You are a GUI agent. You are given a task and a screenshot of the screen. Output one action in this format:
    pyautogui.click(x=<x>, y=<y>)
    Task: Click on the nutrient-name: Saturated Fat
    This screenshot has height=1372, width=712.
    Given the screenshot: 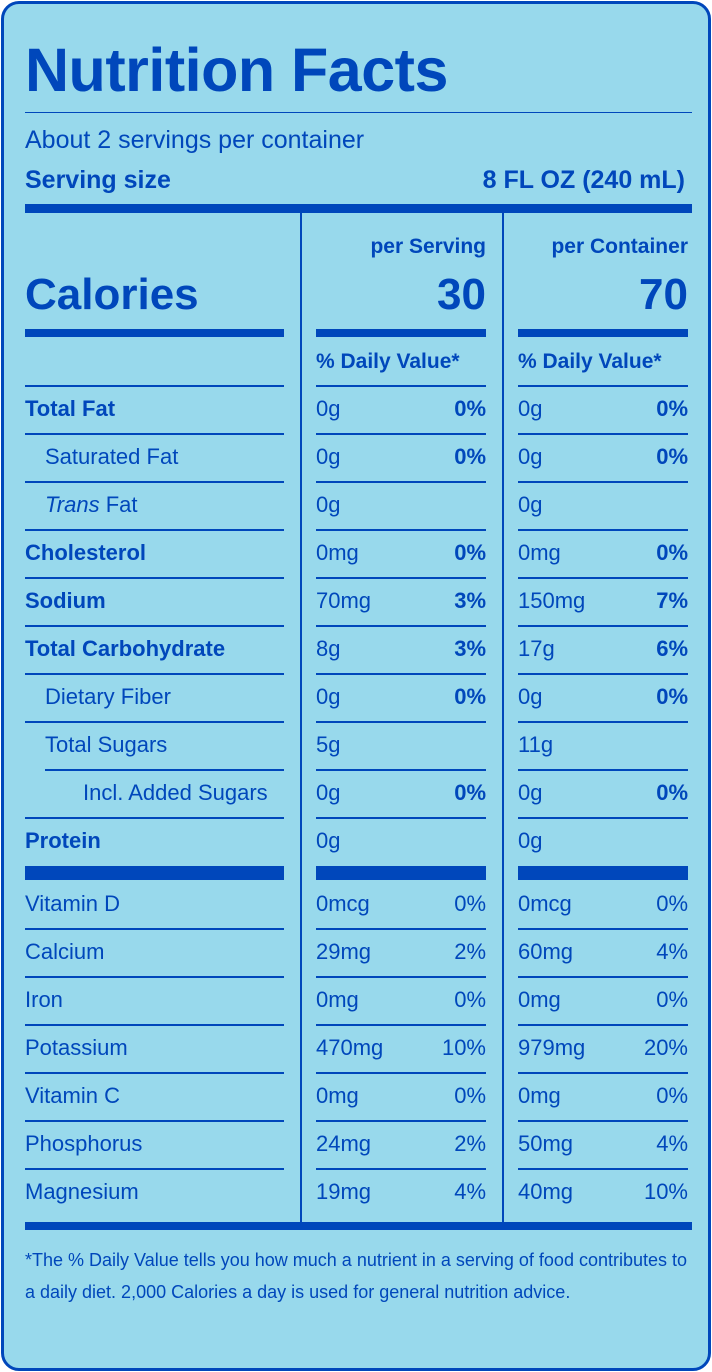 What is the action you would take?
    pyautogui.click(x=112, y=456)
    